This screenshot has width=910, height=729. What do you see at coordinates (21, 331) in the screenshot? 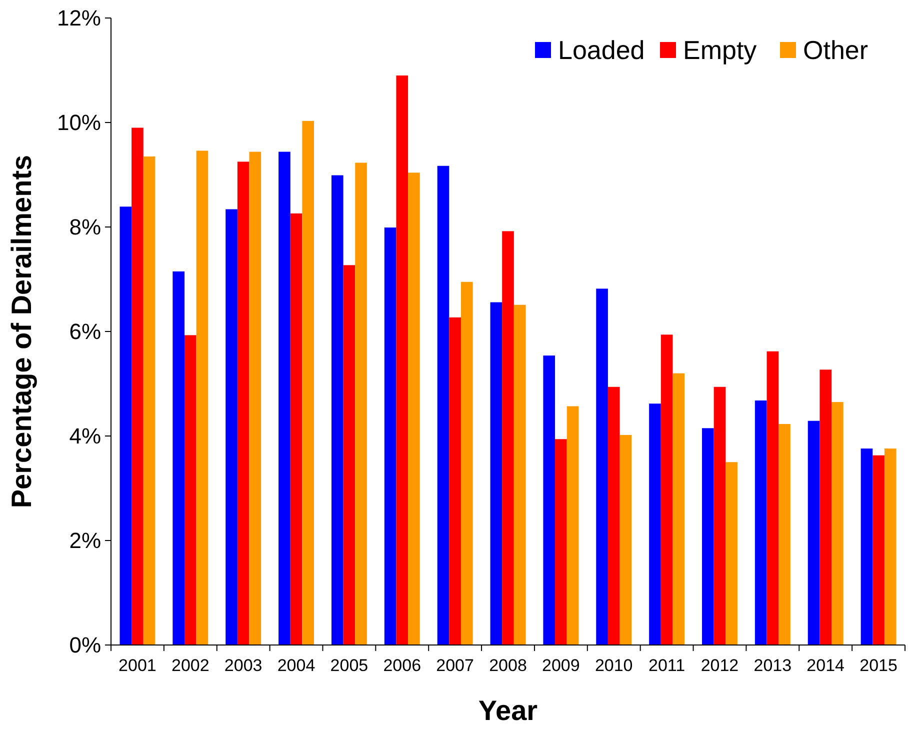
I see `y-axis-title: Percentage of Derailments` at bounding box center [21, 331].